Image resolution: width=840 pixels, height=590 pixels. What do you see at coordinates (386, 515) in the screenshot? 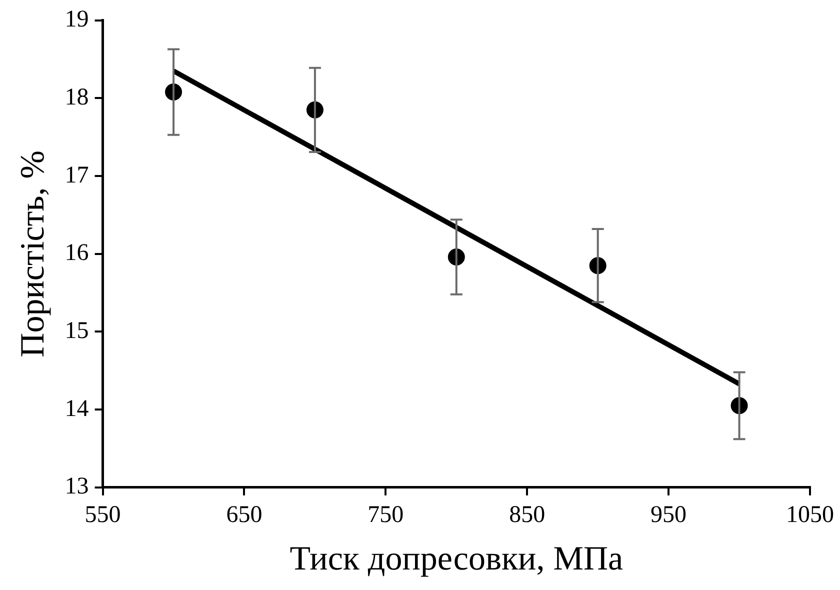
I see `x-tick-label: 750` at bounding box center [386, 515].